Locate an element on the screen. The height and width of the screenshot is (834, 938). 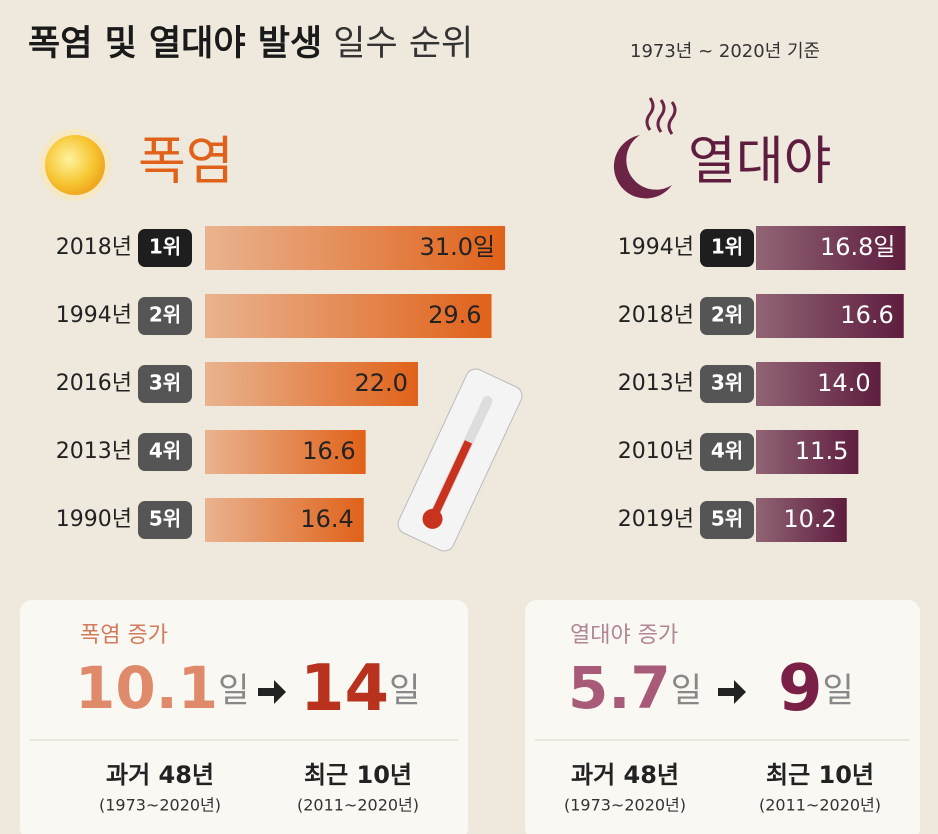
summary-title: 열대야 증가 is located at coordinates (624, 635).